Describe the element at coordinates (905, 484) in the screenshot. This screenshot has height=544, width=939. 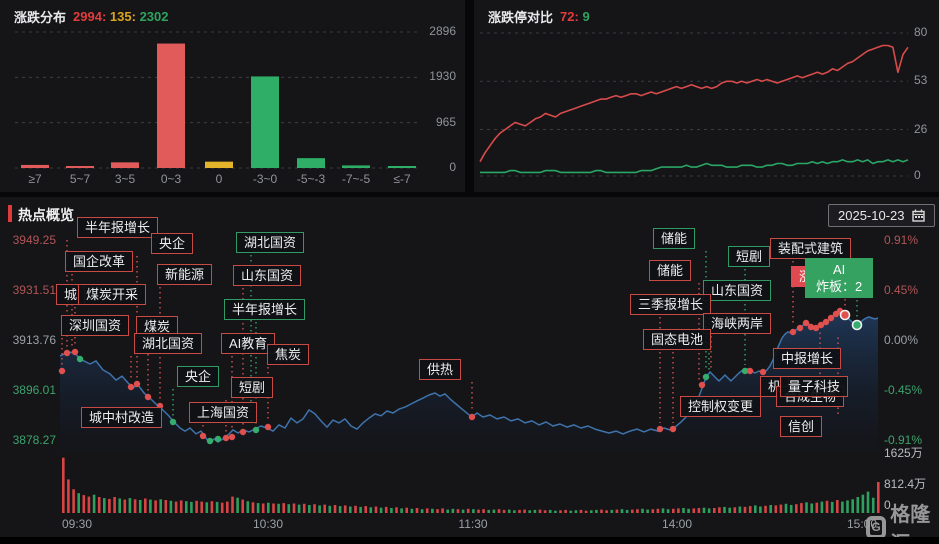
I see `volume-axis-label: 812.4万` at that location.